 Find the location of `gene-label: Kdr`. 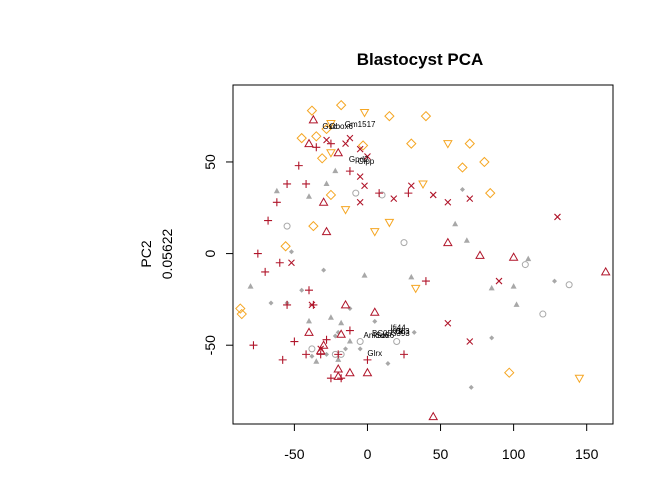

gene-label: Kdr is located at coordinates (396, 331).